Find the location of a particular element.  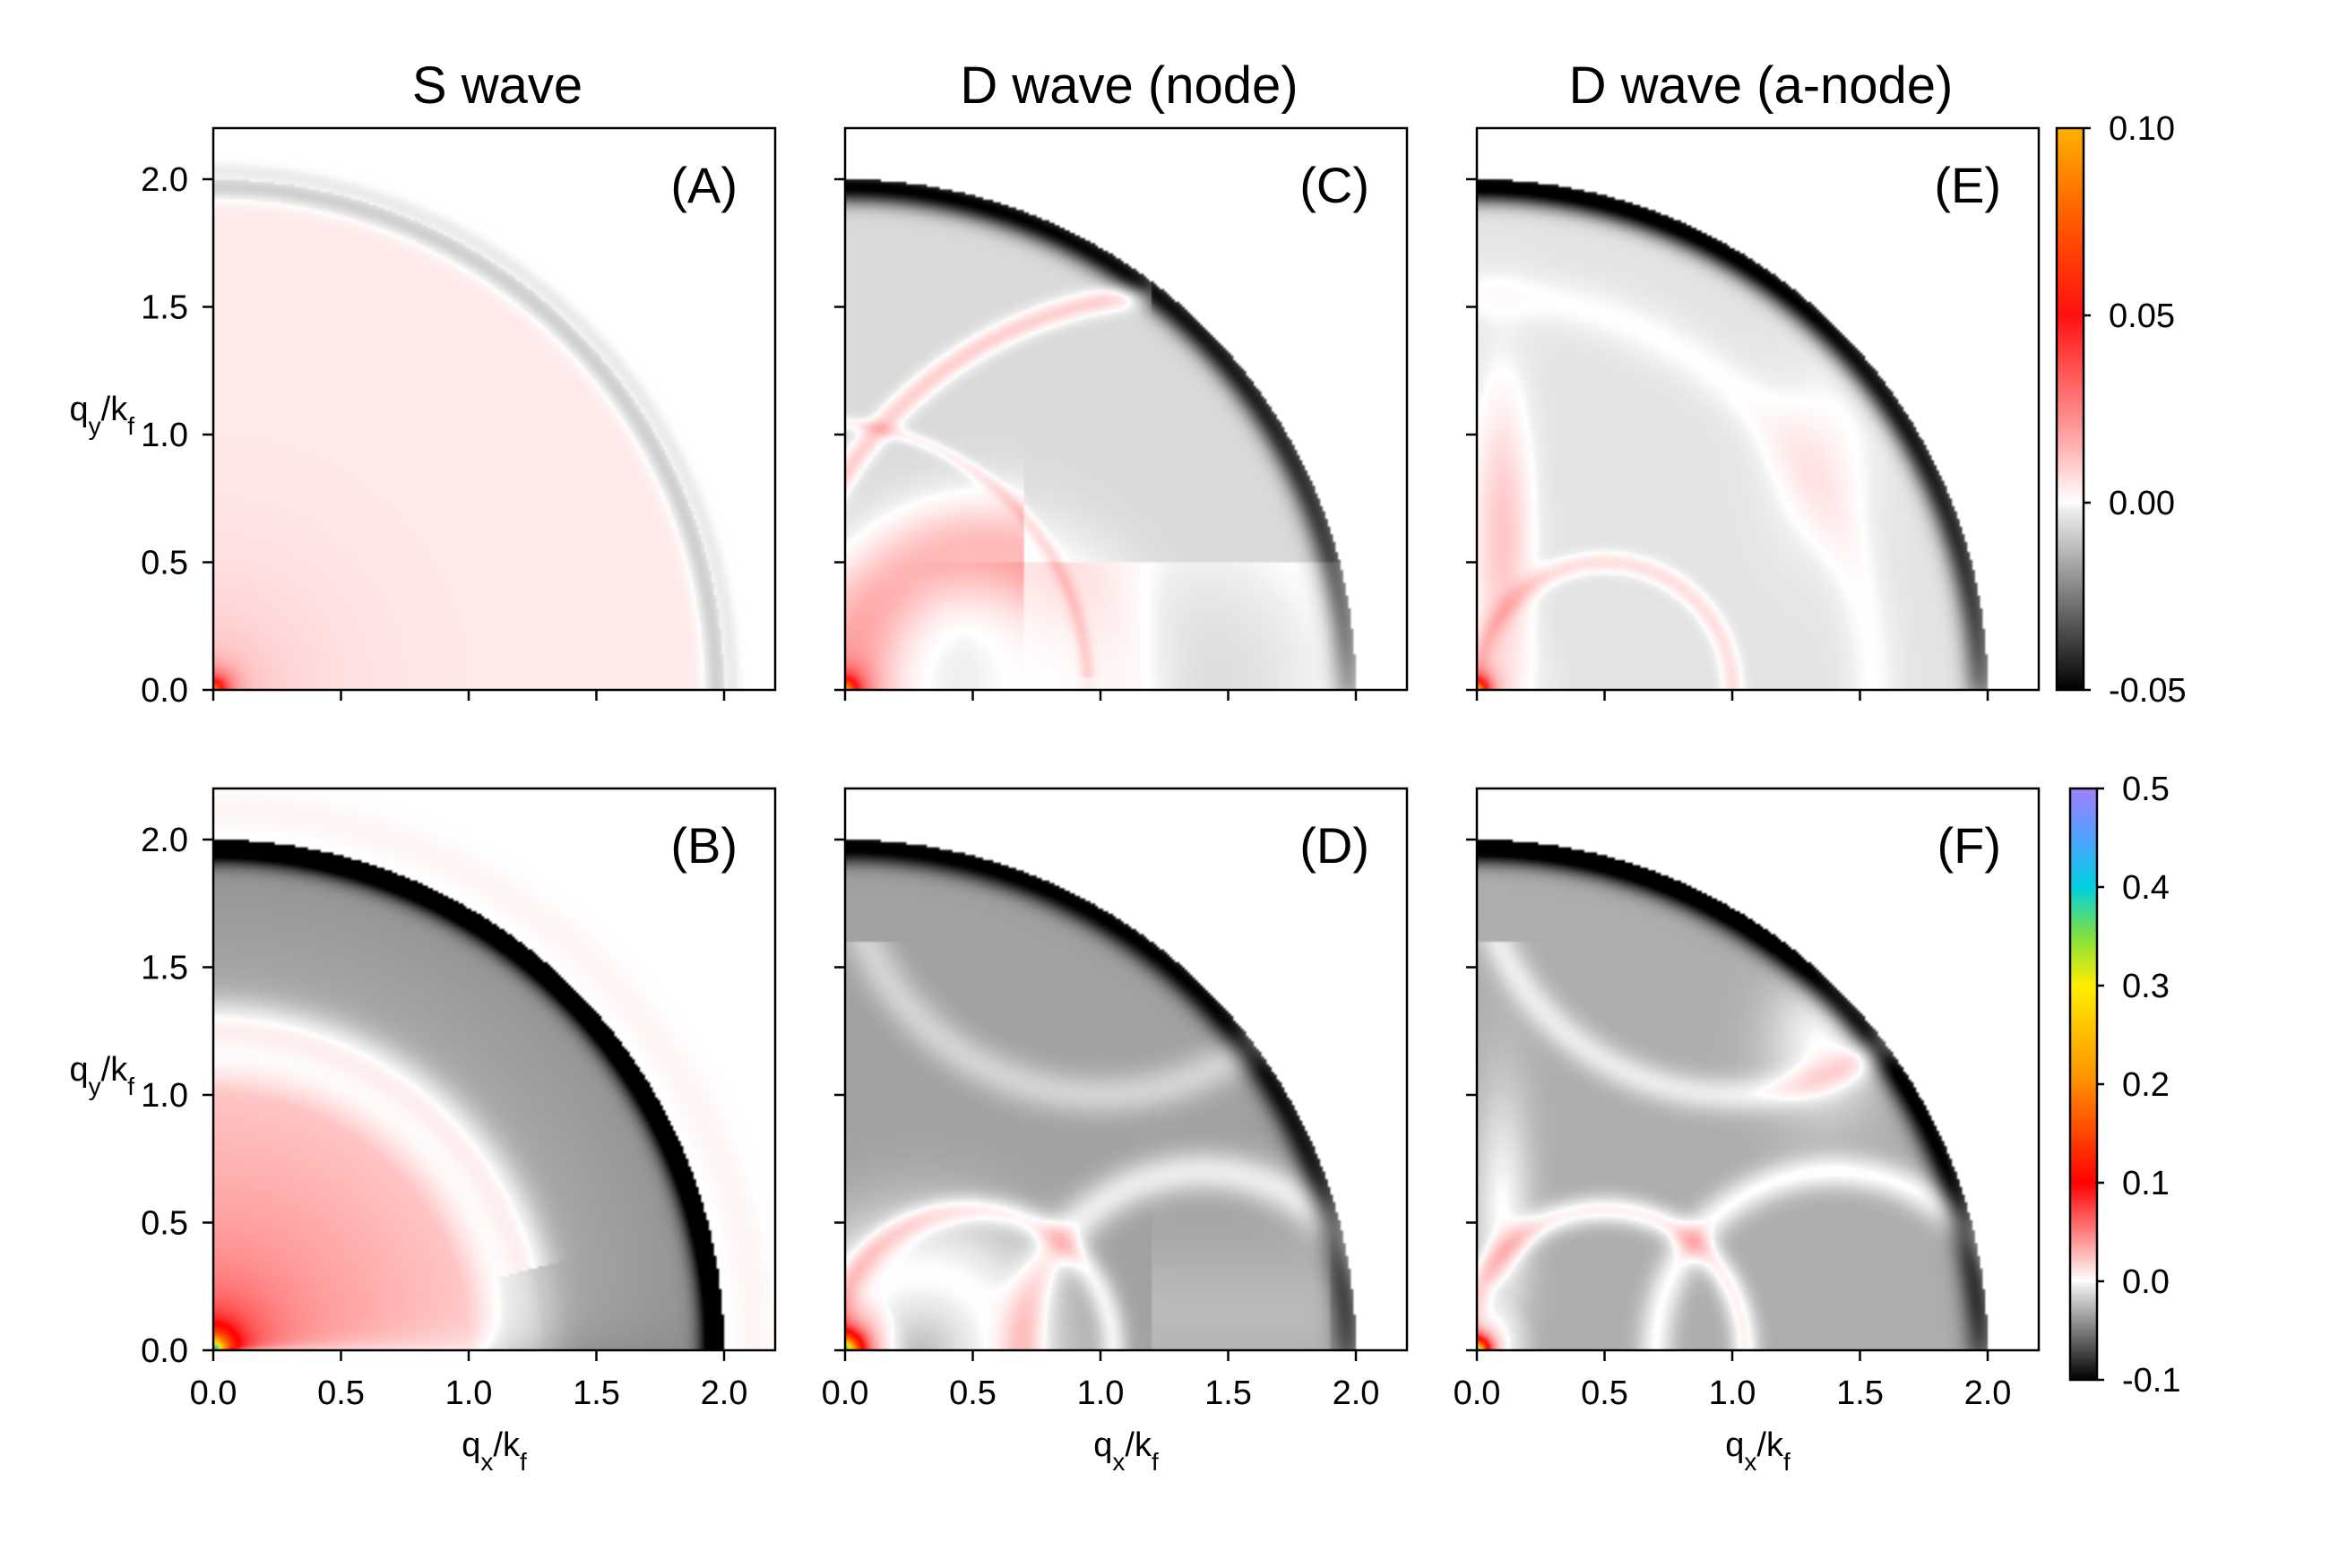

plot-frame-f is located at coordinates (1758, 1069).